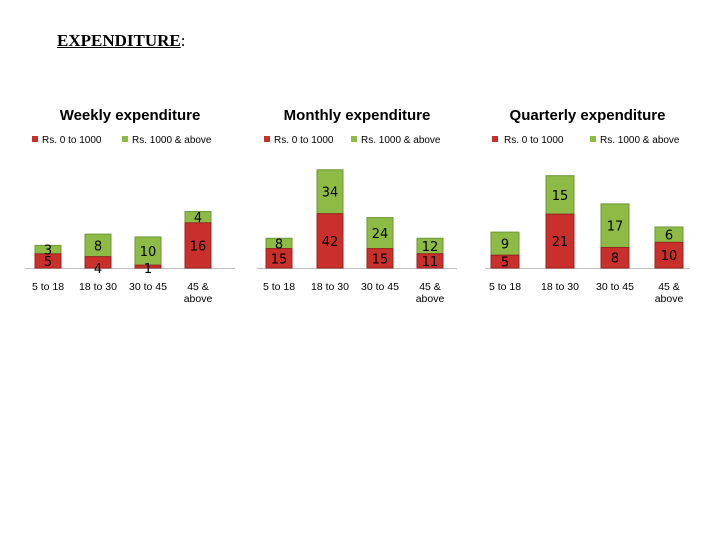 The image size is (728, 546). I want to click on data-label-low-4: 11, so click(430, 262).